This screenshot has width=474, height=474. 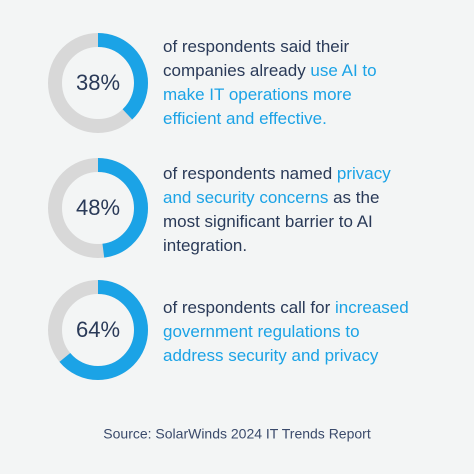 I want to click on stat-text: integration., so click(x=205, y=245).